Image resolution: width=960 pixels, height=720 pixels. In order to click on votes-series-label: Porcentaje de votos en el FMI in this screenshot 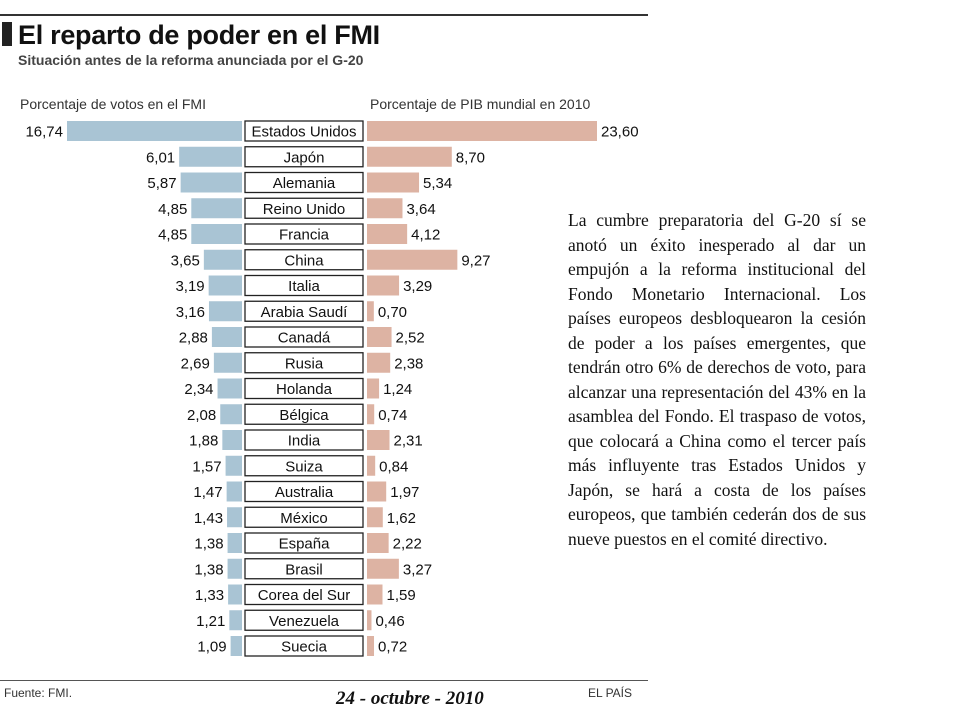, I will do `click(113, 104)`.